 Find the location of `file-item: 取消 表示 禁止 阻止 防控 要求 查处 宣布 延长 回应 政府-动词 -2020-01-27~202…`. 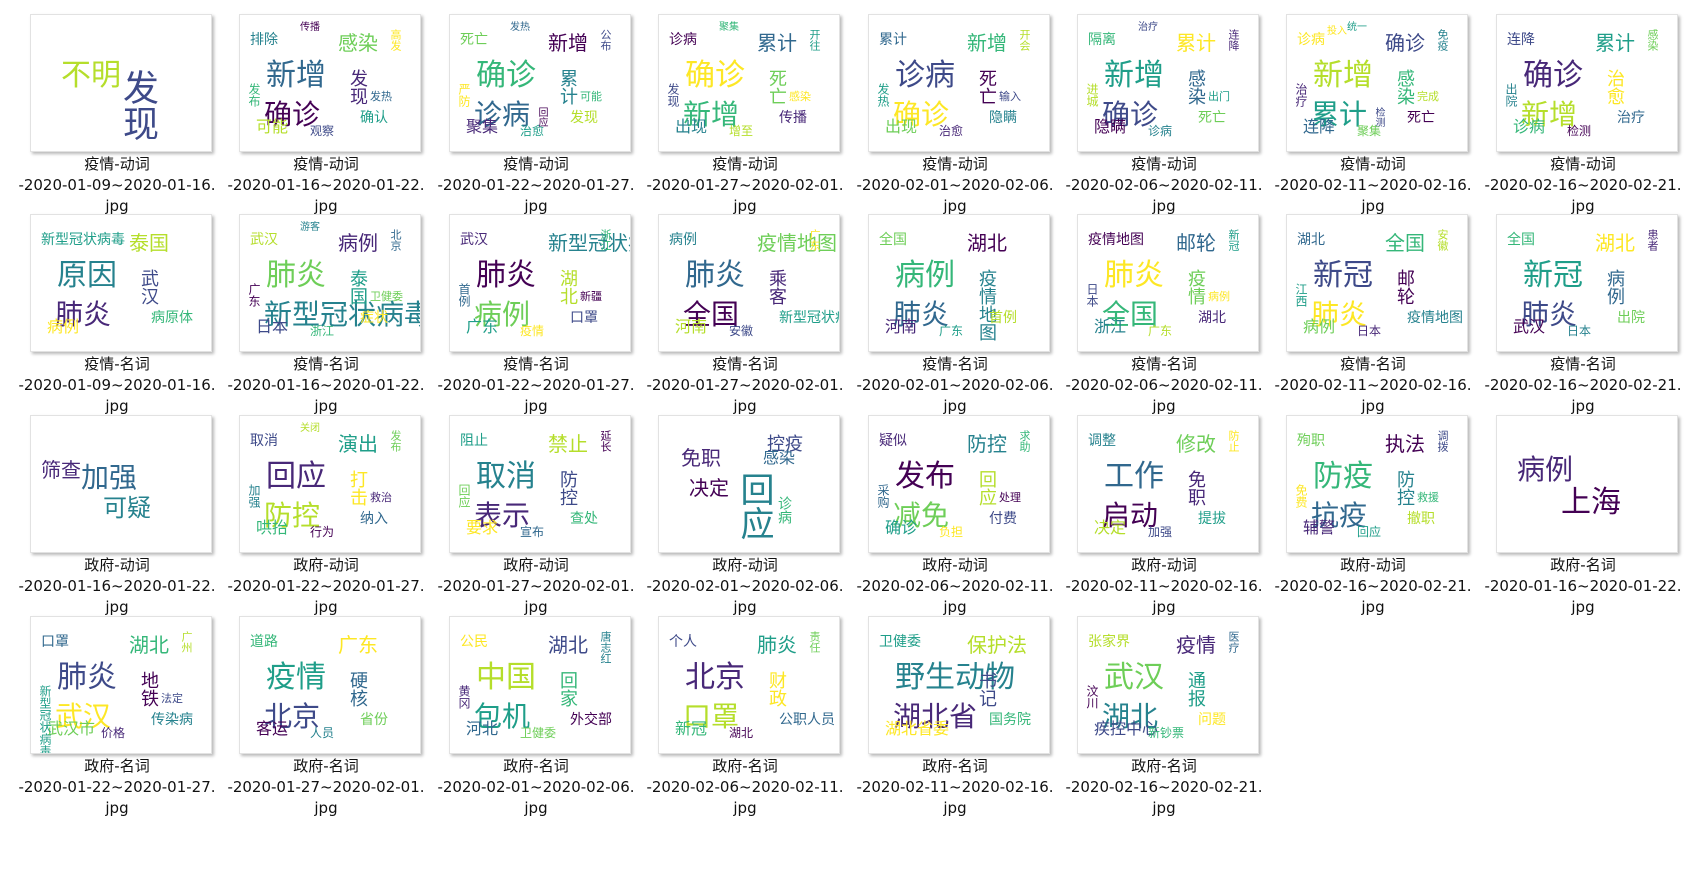

file-item: 取消 表示 禁止 阻止 防控 要求 查处 宣布 延长 回应 政府-动词 -2020-01-27~202… is located at coordinates (534, 521).